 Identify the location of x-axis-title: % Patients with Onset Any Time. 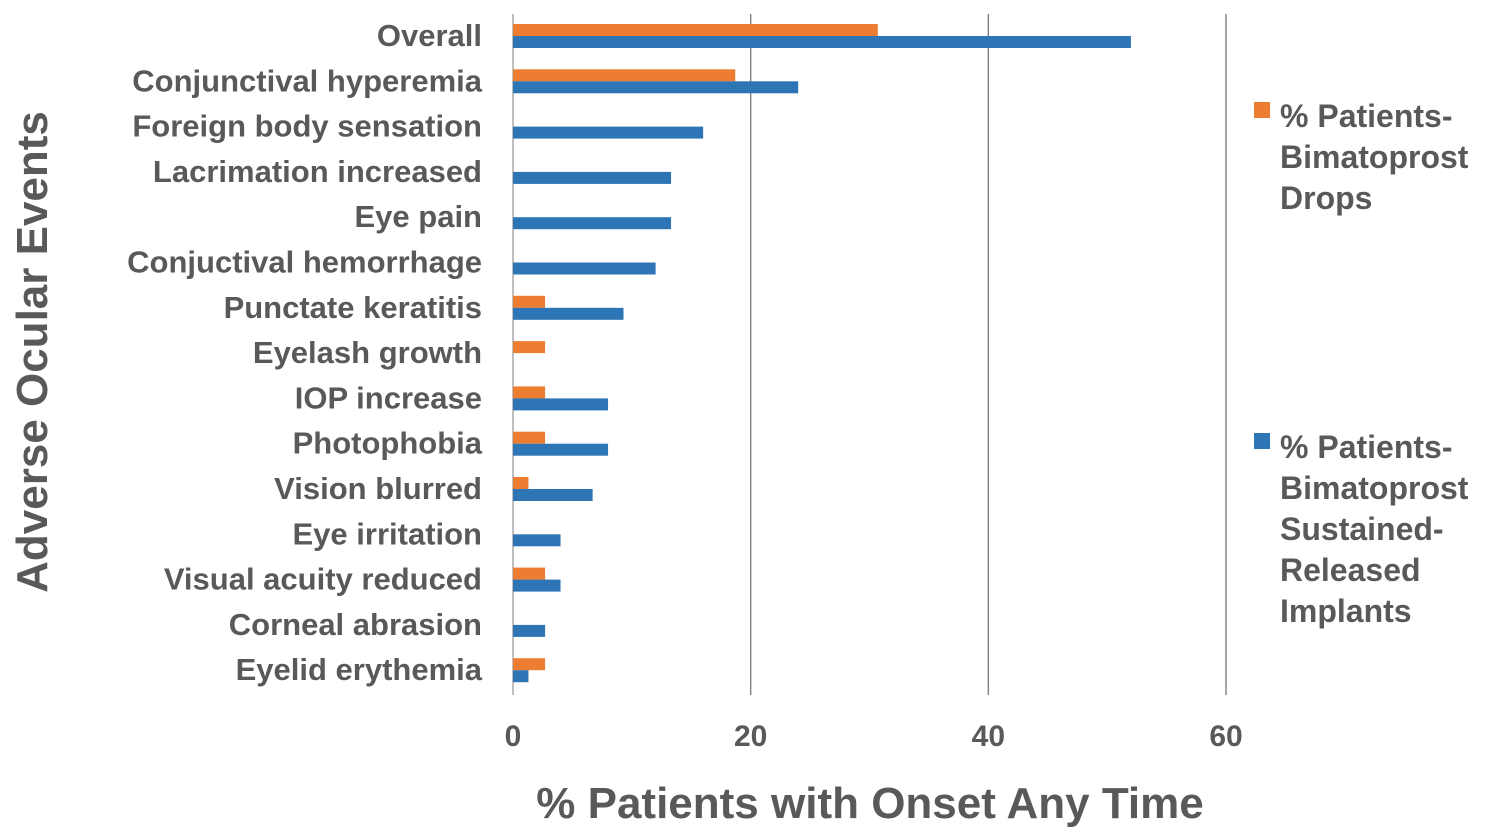
(869, 803).